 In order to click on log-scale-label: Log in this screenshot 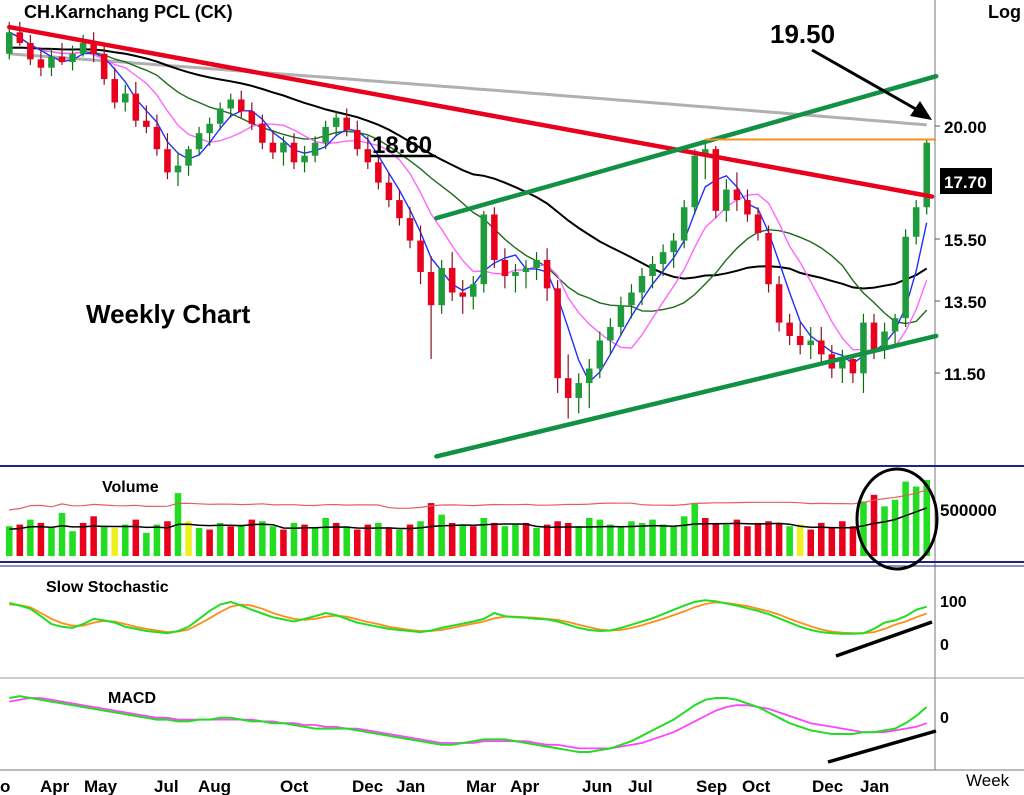, I will do `click(1004, 12)`.